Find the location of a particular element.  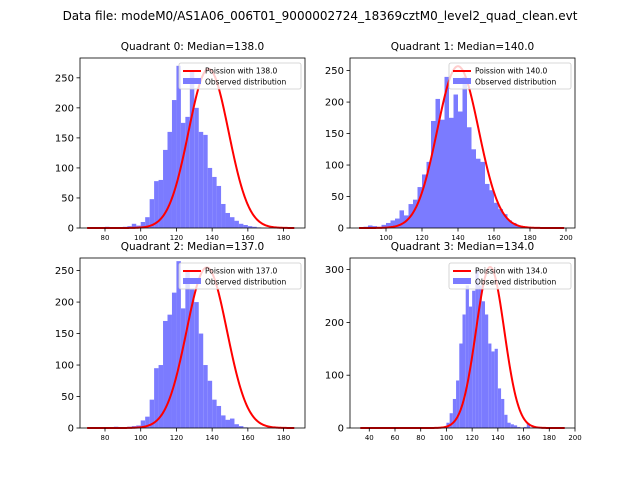

legend: Poission with 140.0 Observed distribution is located at coordinates (510, 76).